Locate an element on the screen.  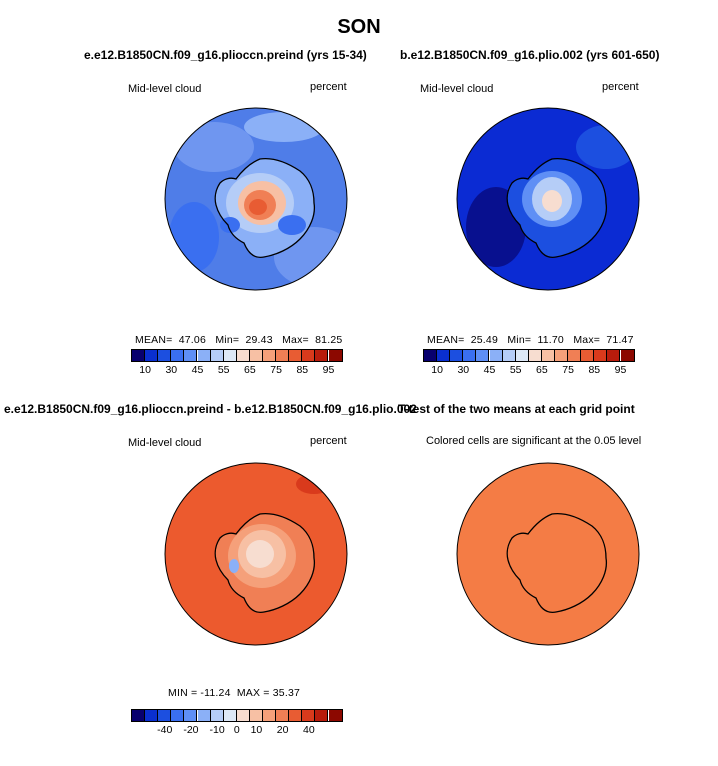
stats-bottom-left: MIN = -11.24 MAX = 35.37 is located at coordinates (234, 693).